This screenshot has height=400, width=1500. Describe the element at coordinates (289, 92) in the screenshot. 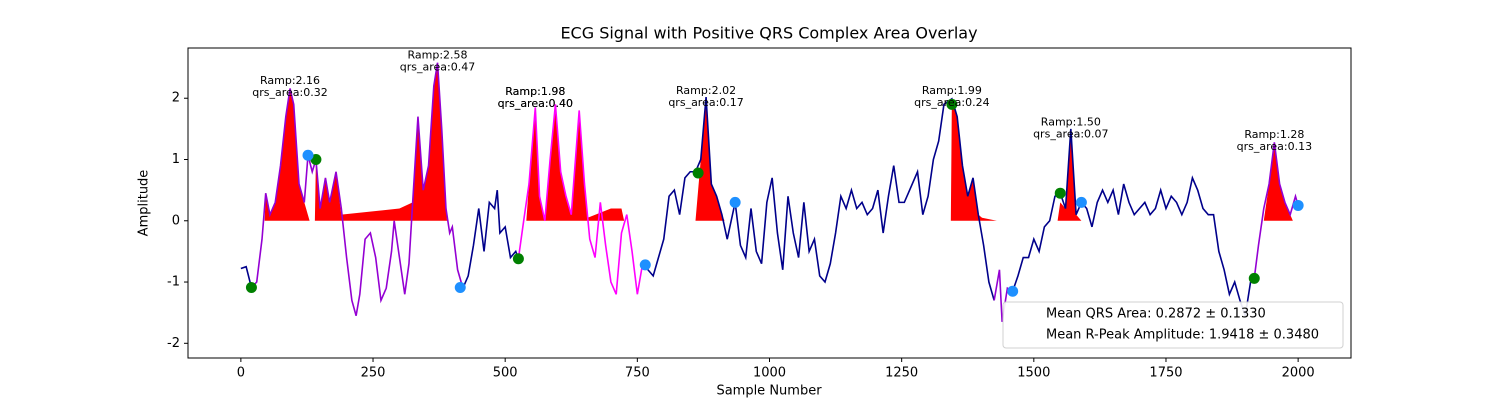

I see `annotation: qrs_area:0.32` at that location.